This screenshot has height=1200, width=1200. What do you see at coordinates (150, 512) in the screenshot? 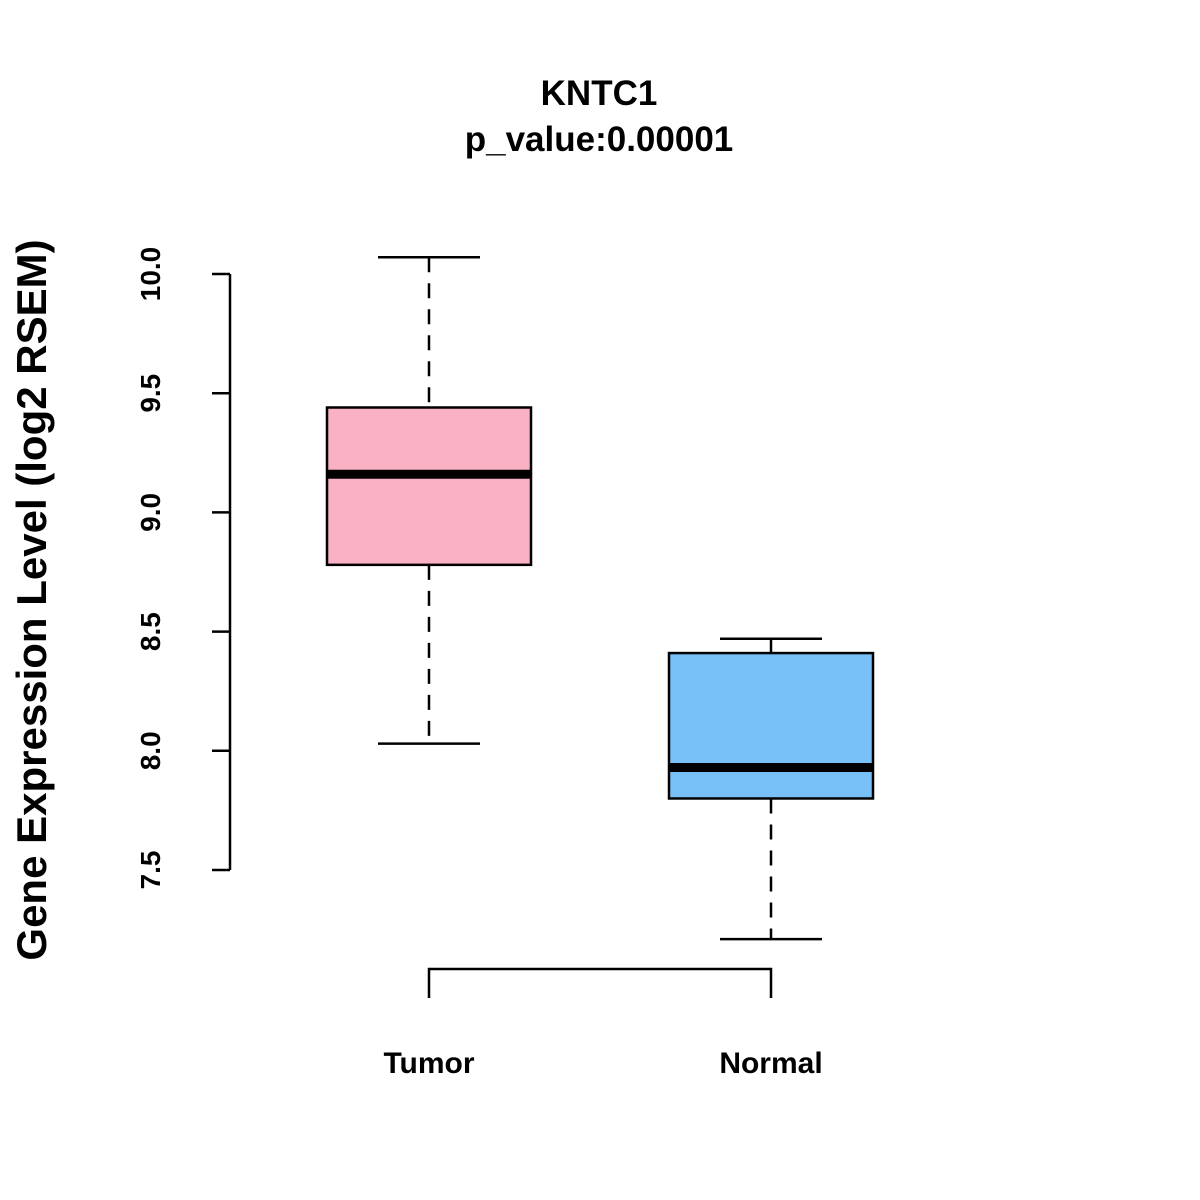
I see `y-tick-label: 9.0` at bounding box center [150, 512].